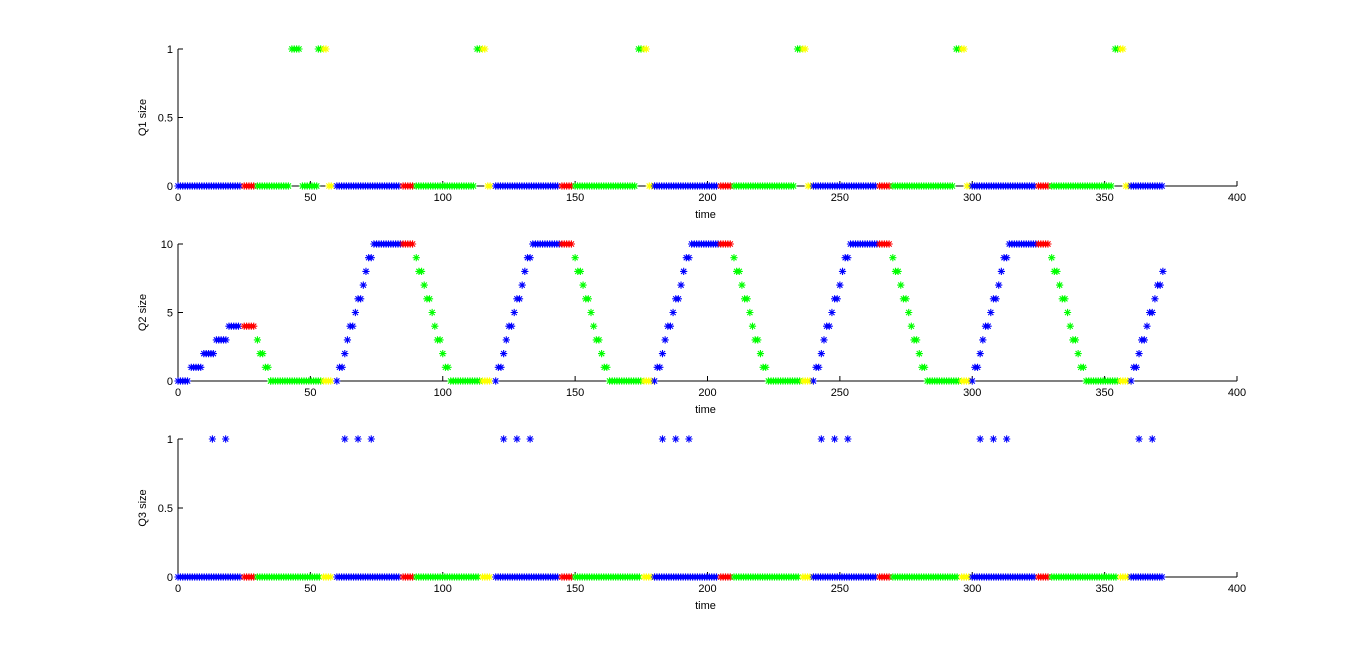 This screenshot has width=1366, height=651. I want to click on x-tick-label: 150, so click(575, 589).